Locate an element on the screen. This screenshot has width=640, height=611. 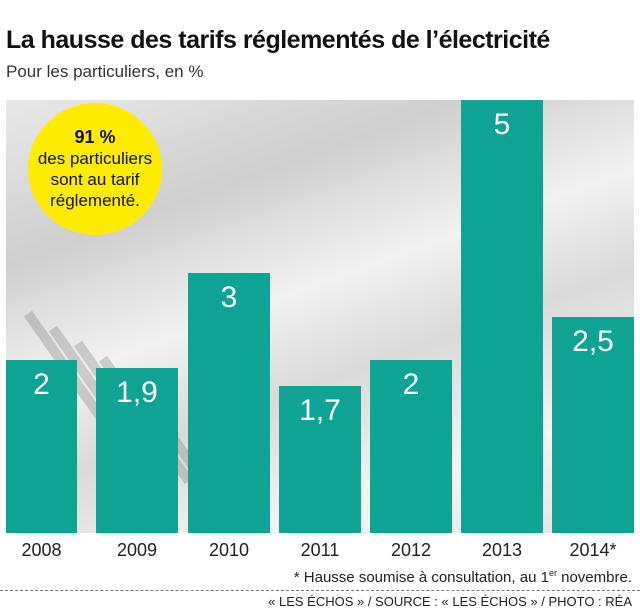
bar-2013 is located at coordinates (502, 316).